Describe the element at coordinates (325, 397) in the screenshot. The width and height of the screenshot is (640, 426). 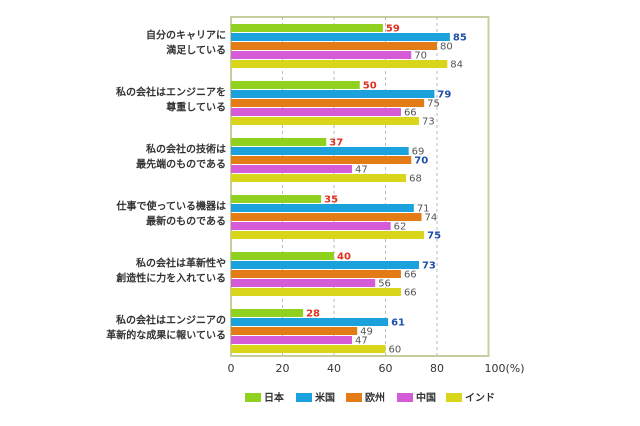
I see `legend-label: 米国` at that location.